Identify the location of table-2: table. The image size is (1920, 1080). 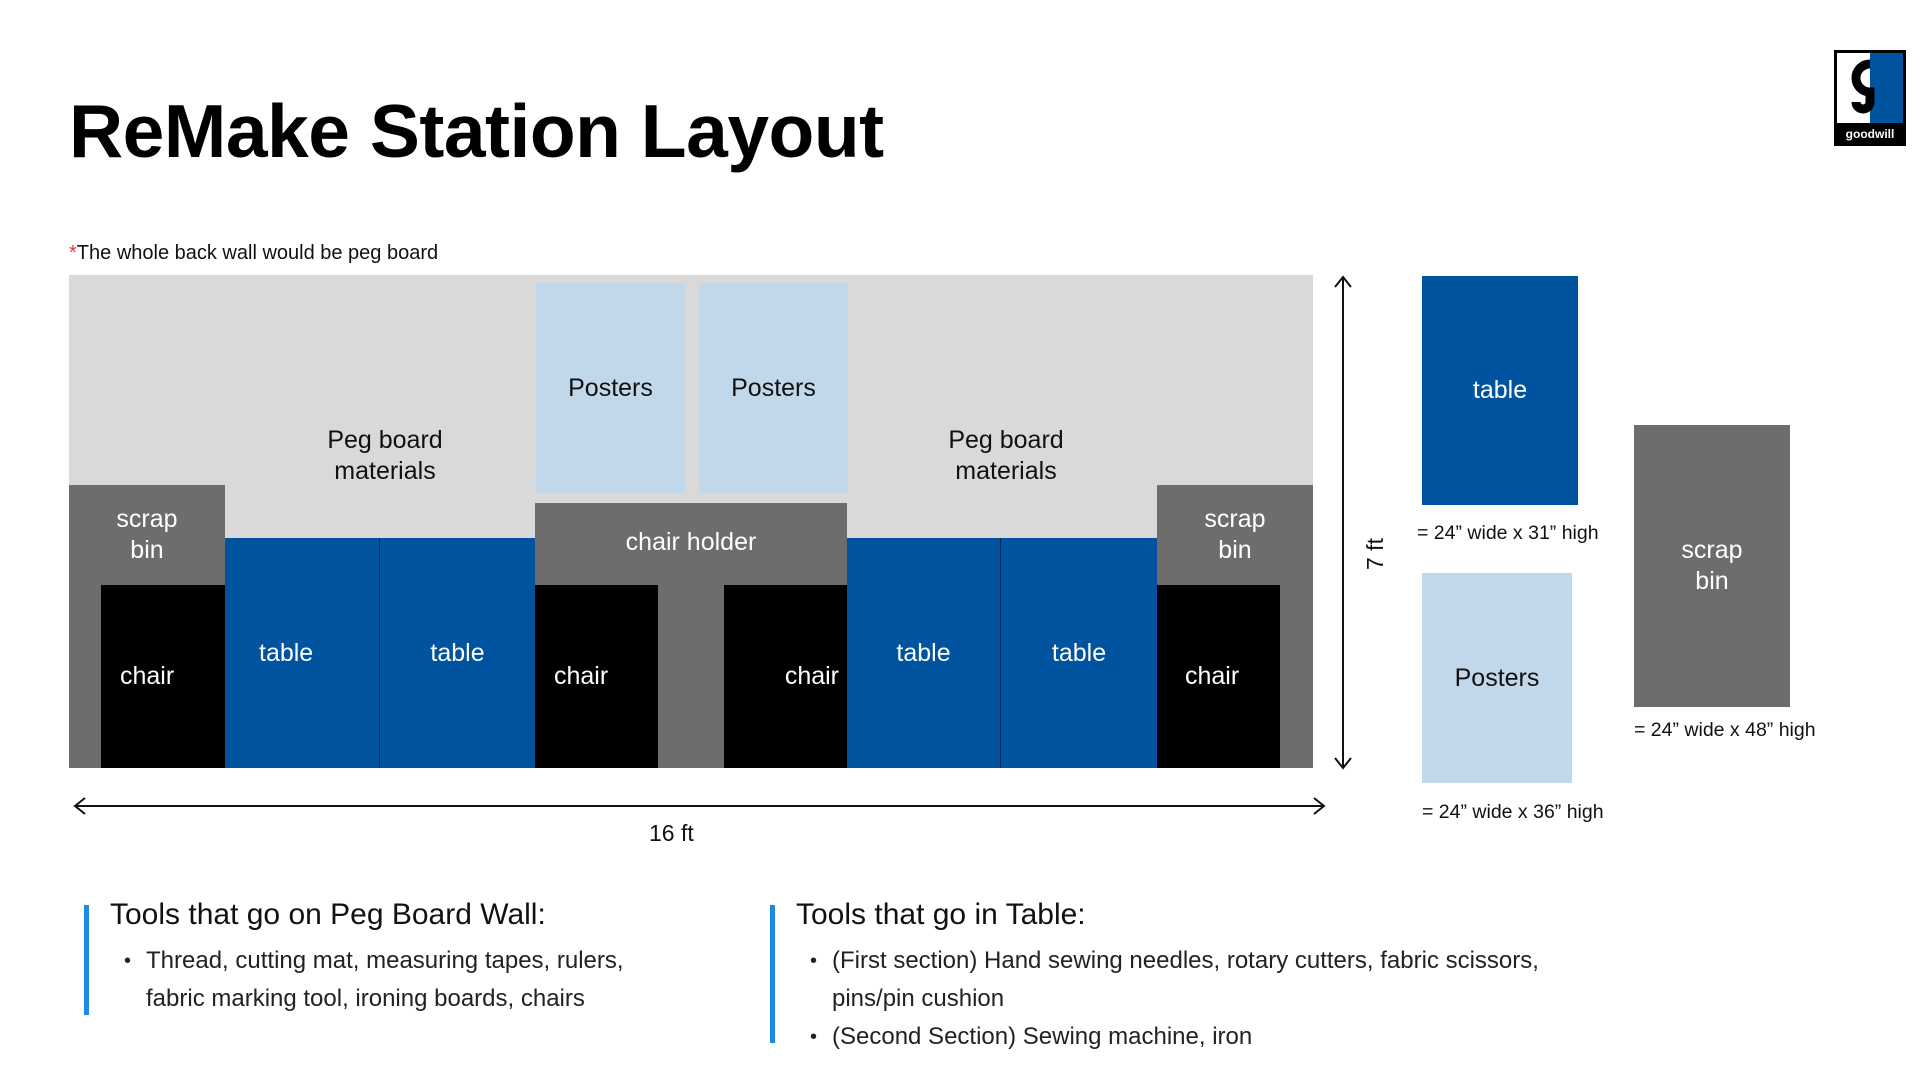
(457, 653).